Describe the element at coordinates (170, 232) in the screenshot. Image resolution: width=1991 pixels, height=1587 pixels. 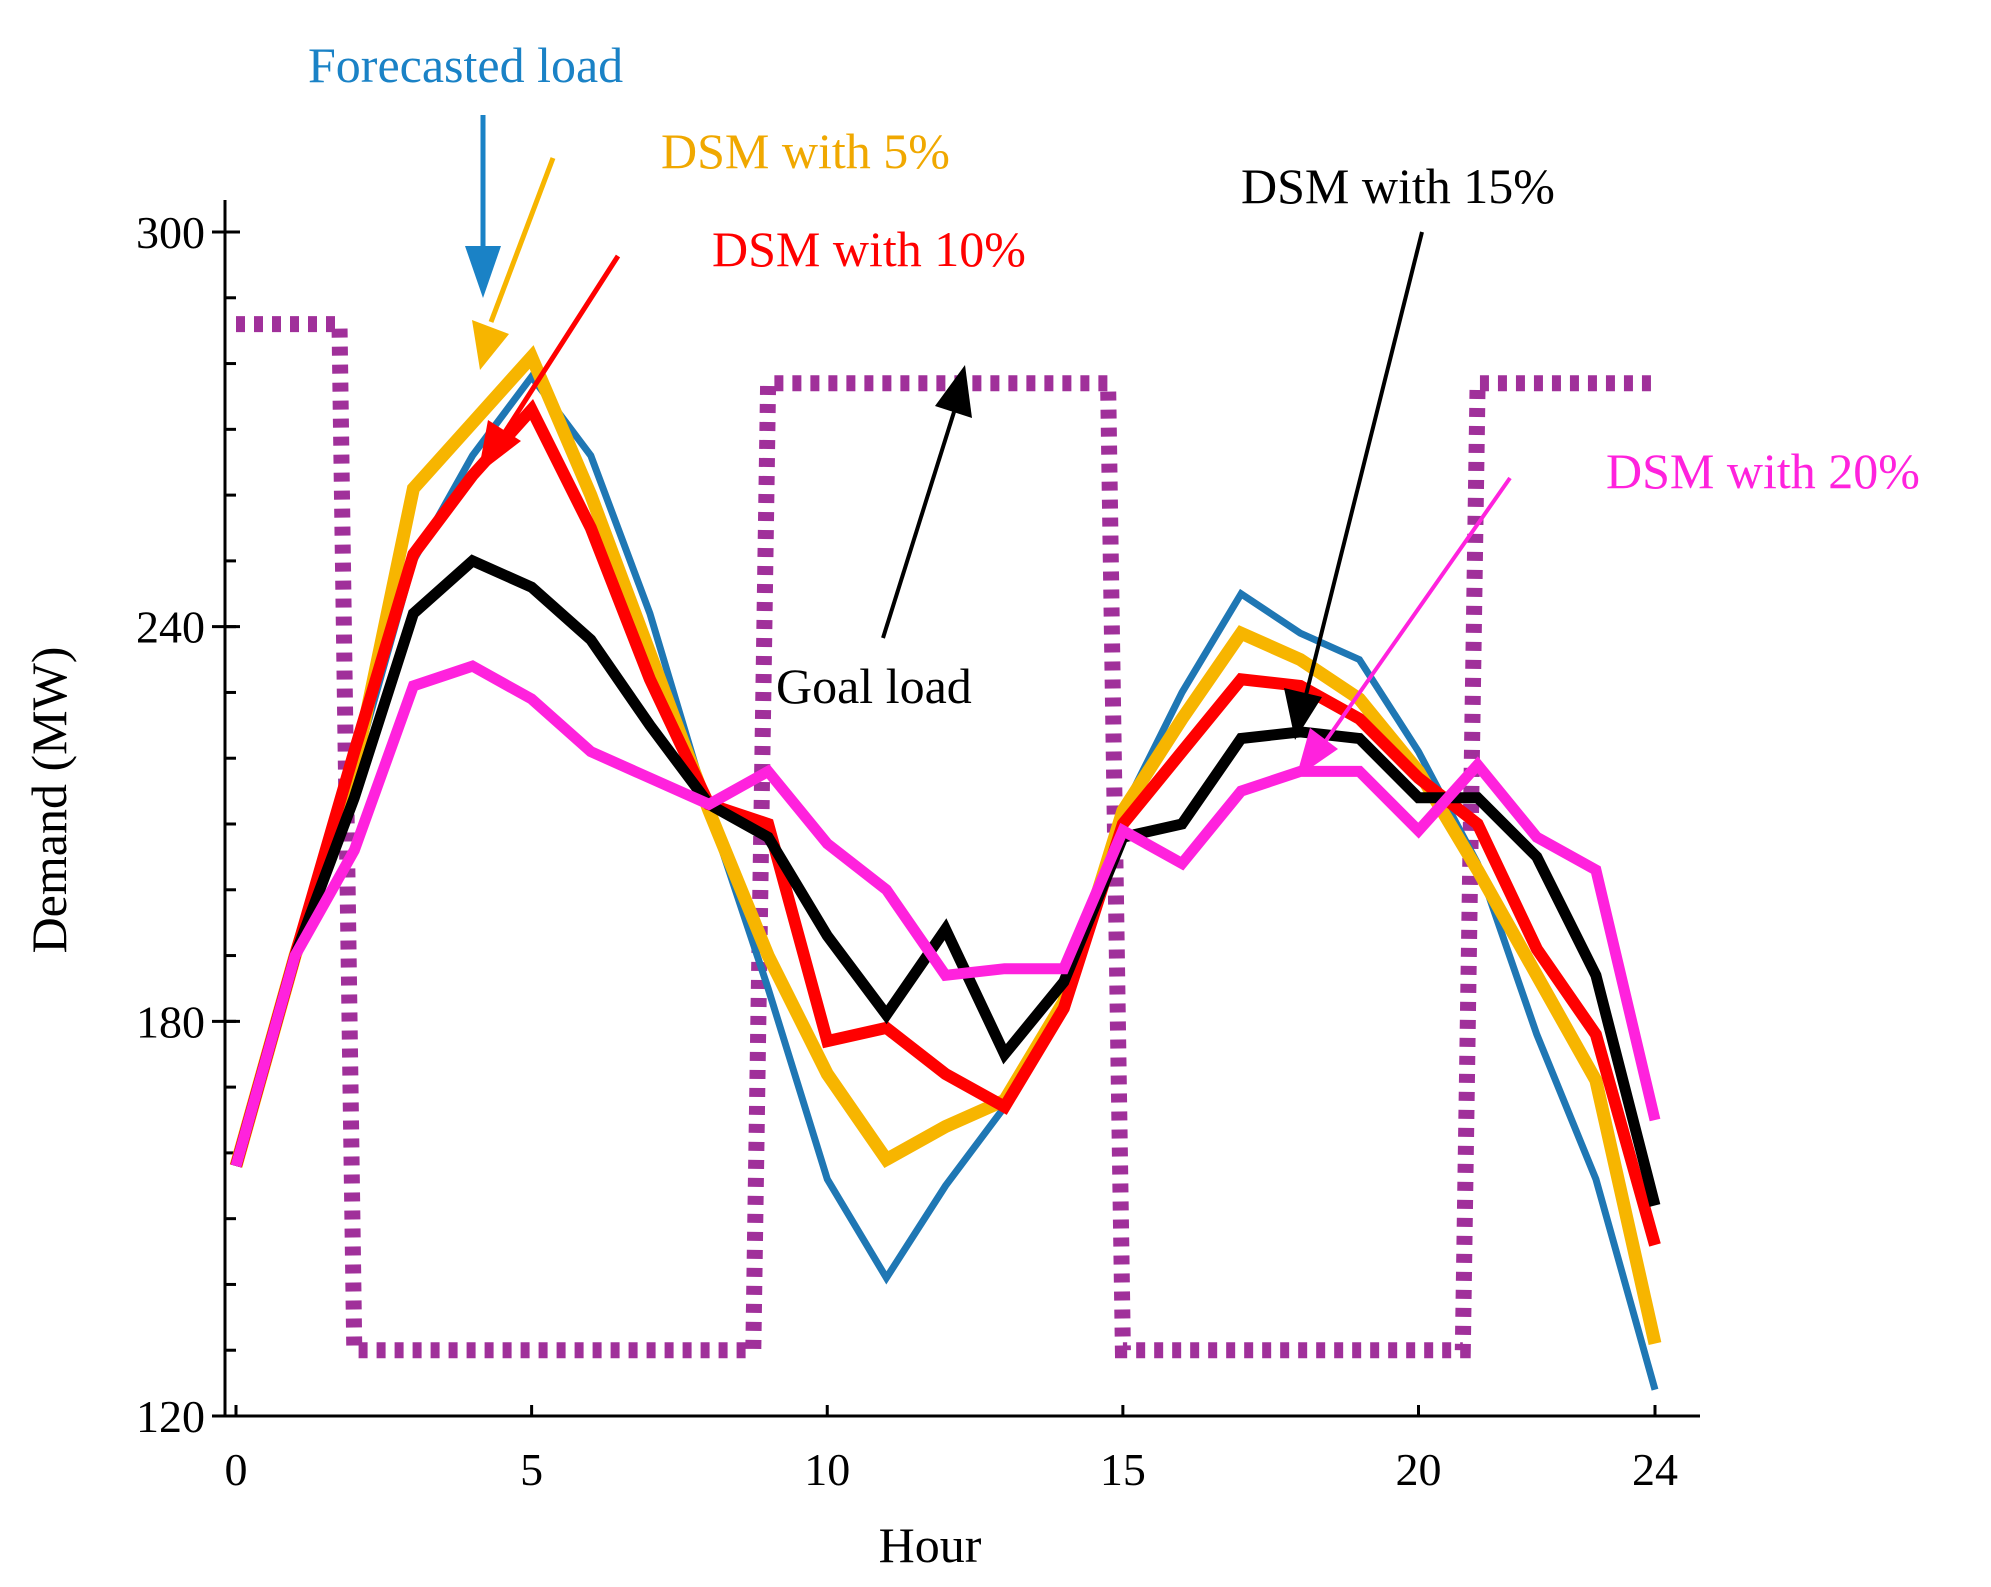
I see `y-tick-label: 300` at that location.